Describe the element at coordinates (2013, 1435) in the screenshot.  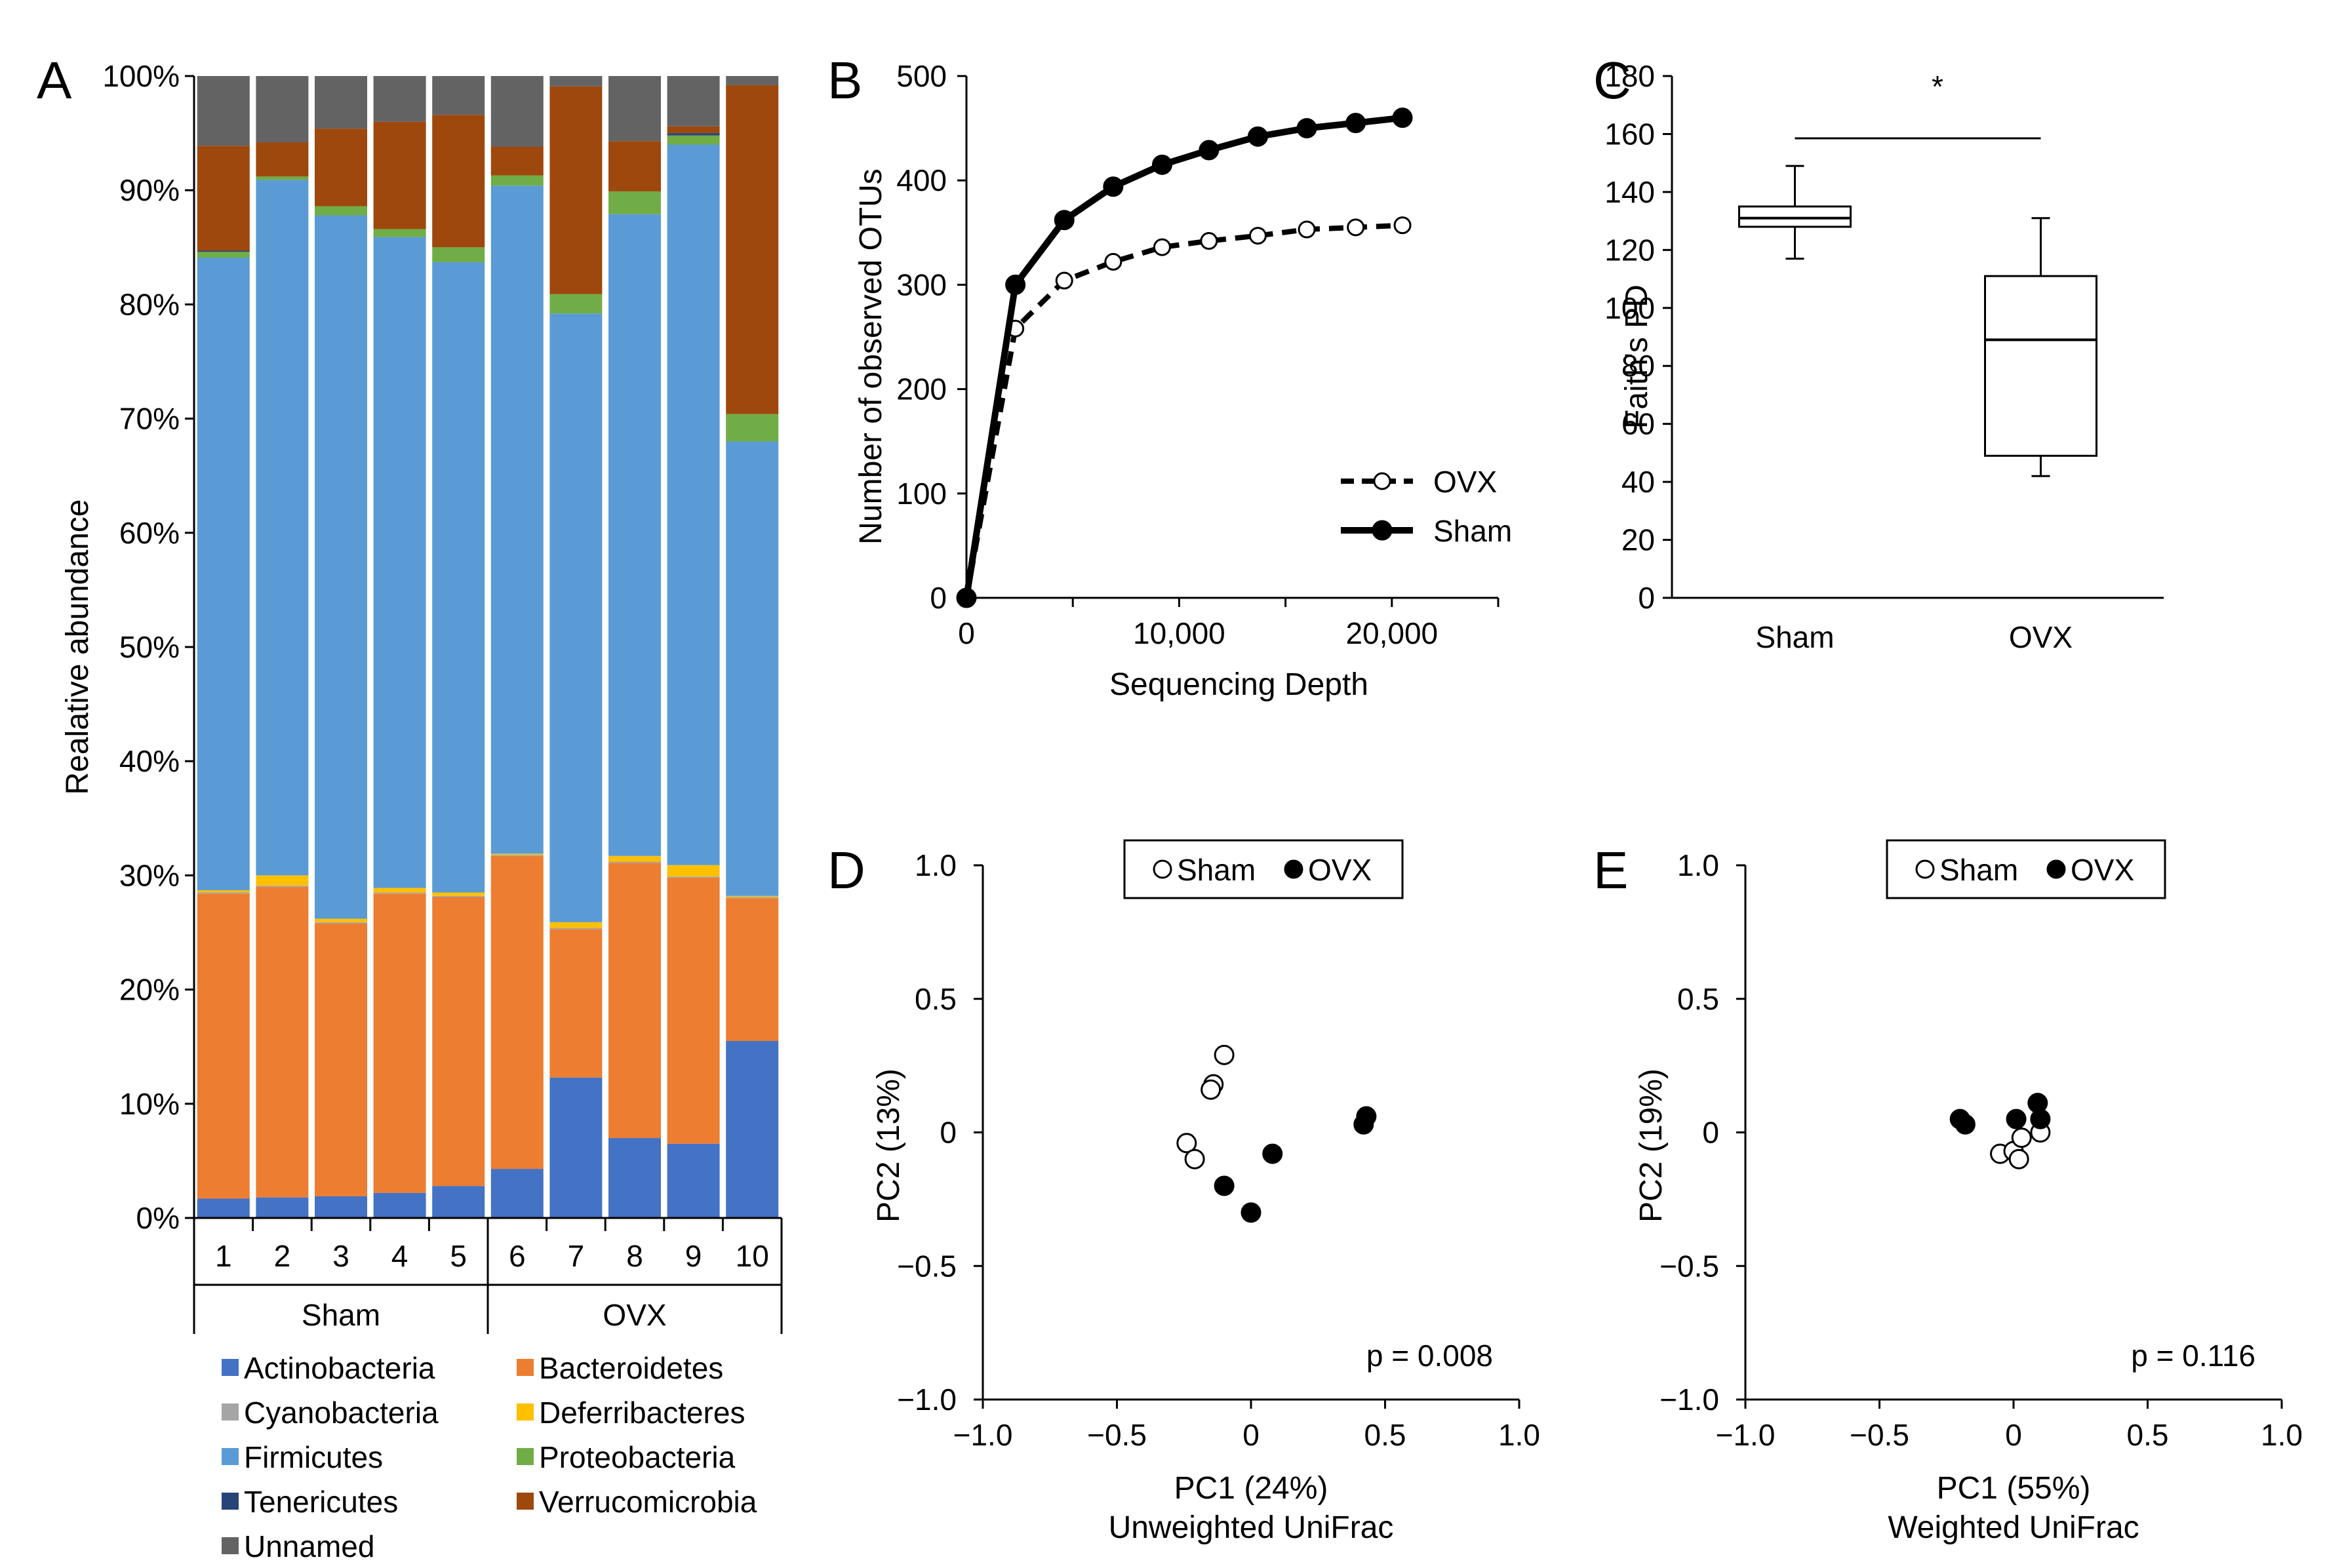
I see `x-tick-label: 0` at that location.